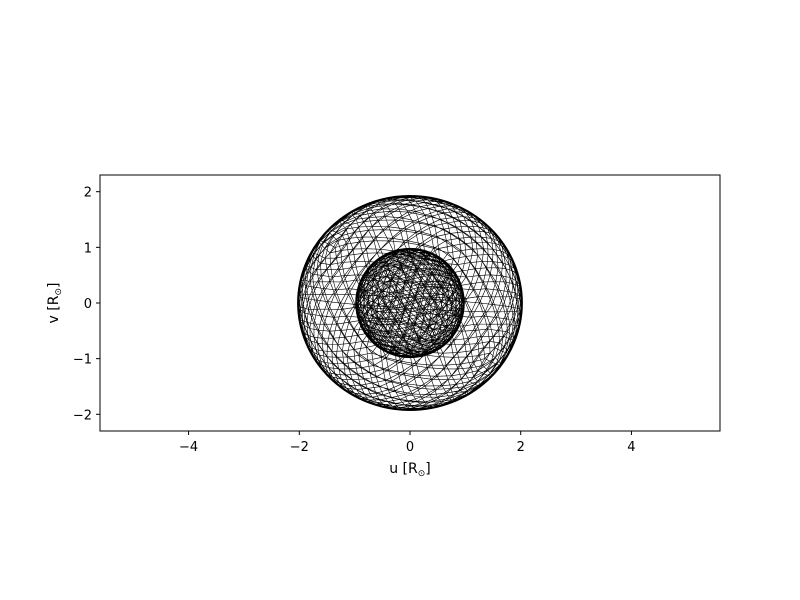 The width and height of the screenshot is (800, 600). I want to click on x-tick-label: 0, so click(410, 447).